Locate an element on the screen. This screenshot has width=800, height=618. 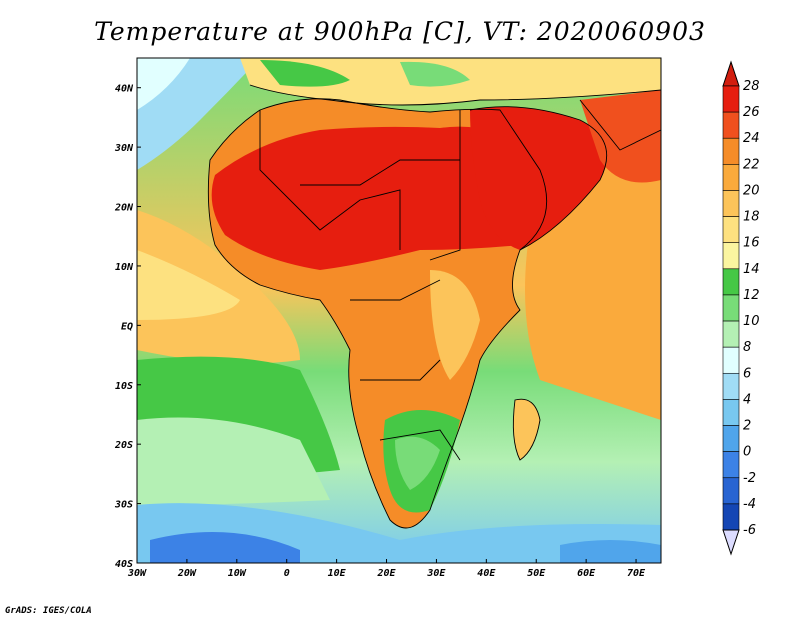
lon-tick-label: 10W is located at coordinates (237, 573).